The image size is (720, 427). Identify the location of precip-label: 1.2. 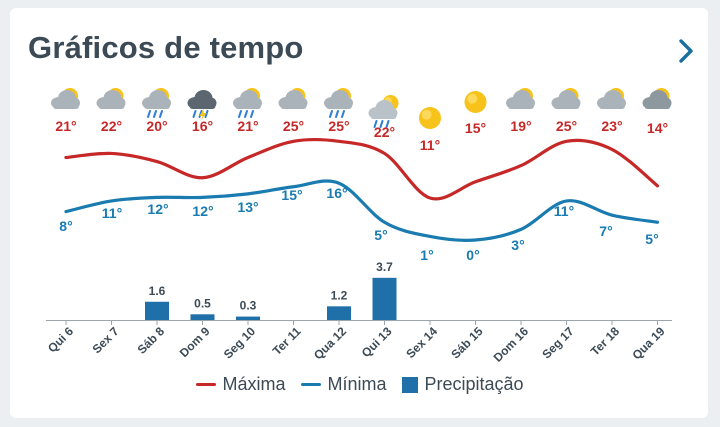
(339, 295).